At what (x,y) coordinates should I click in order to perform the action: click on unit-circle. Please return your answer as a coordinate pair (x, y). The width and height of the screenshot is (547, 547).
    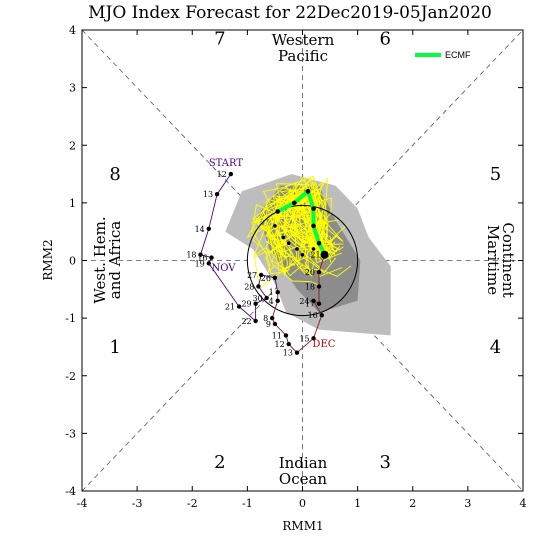
    Looking at the image, I should click on (302, 260).